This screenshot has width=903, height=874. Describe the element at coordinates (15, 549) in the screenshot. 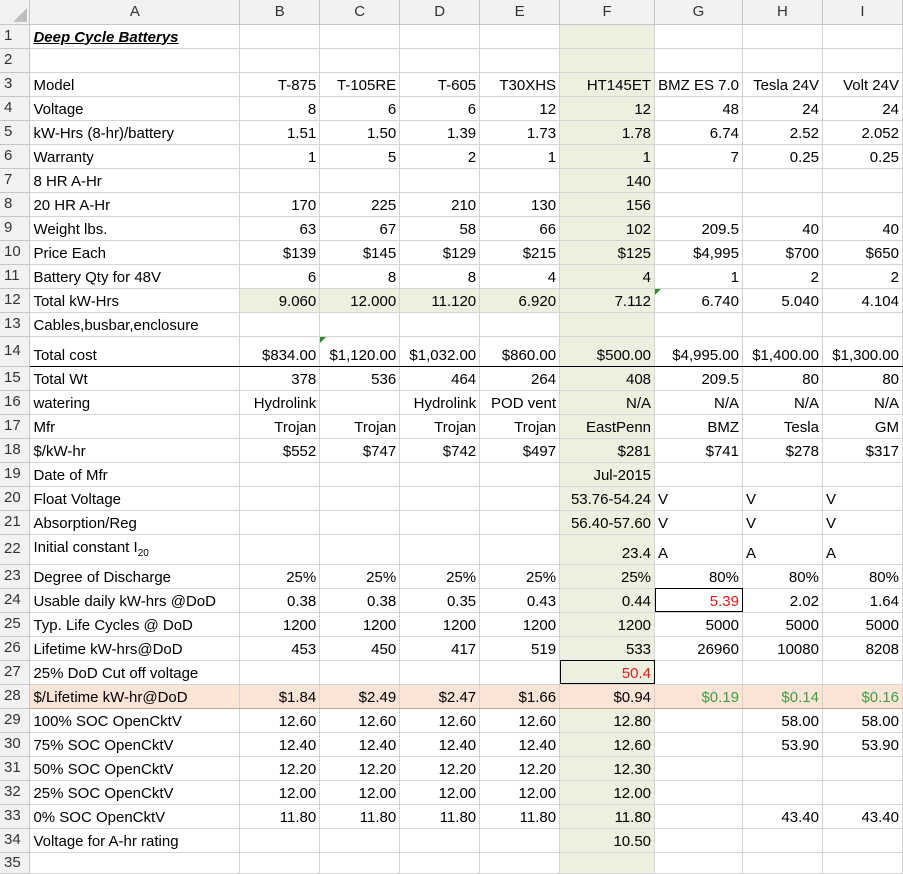

I see `row-header: 22` at that location.